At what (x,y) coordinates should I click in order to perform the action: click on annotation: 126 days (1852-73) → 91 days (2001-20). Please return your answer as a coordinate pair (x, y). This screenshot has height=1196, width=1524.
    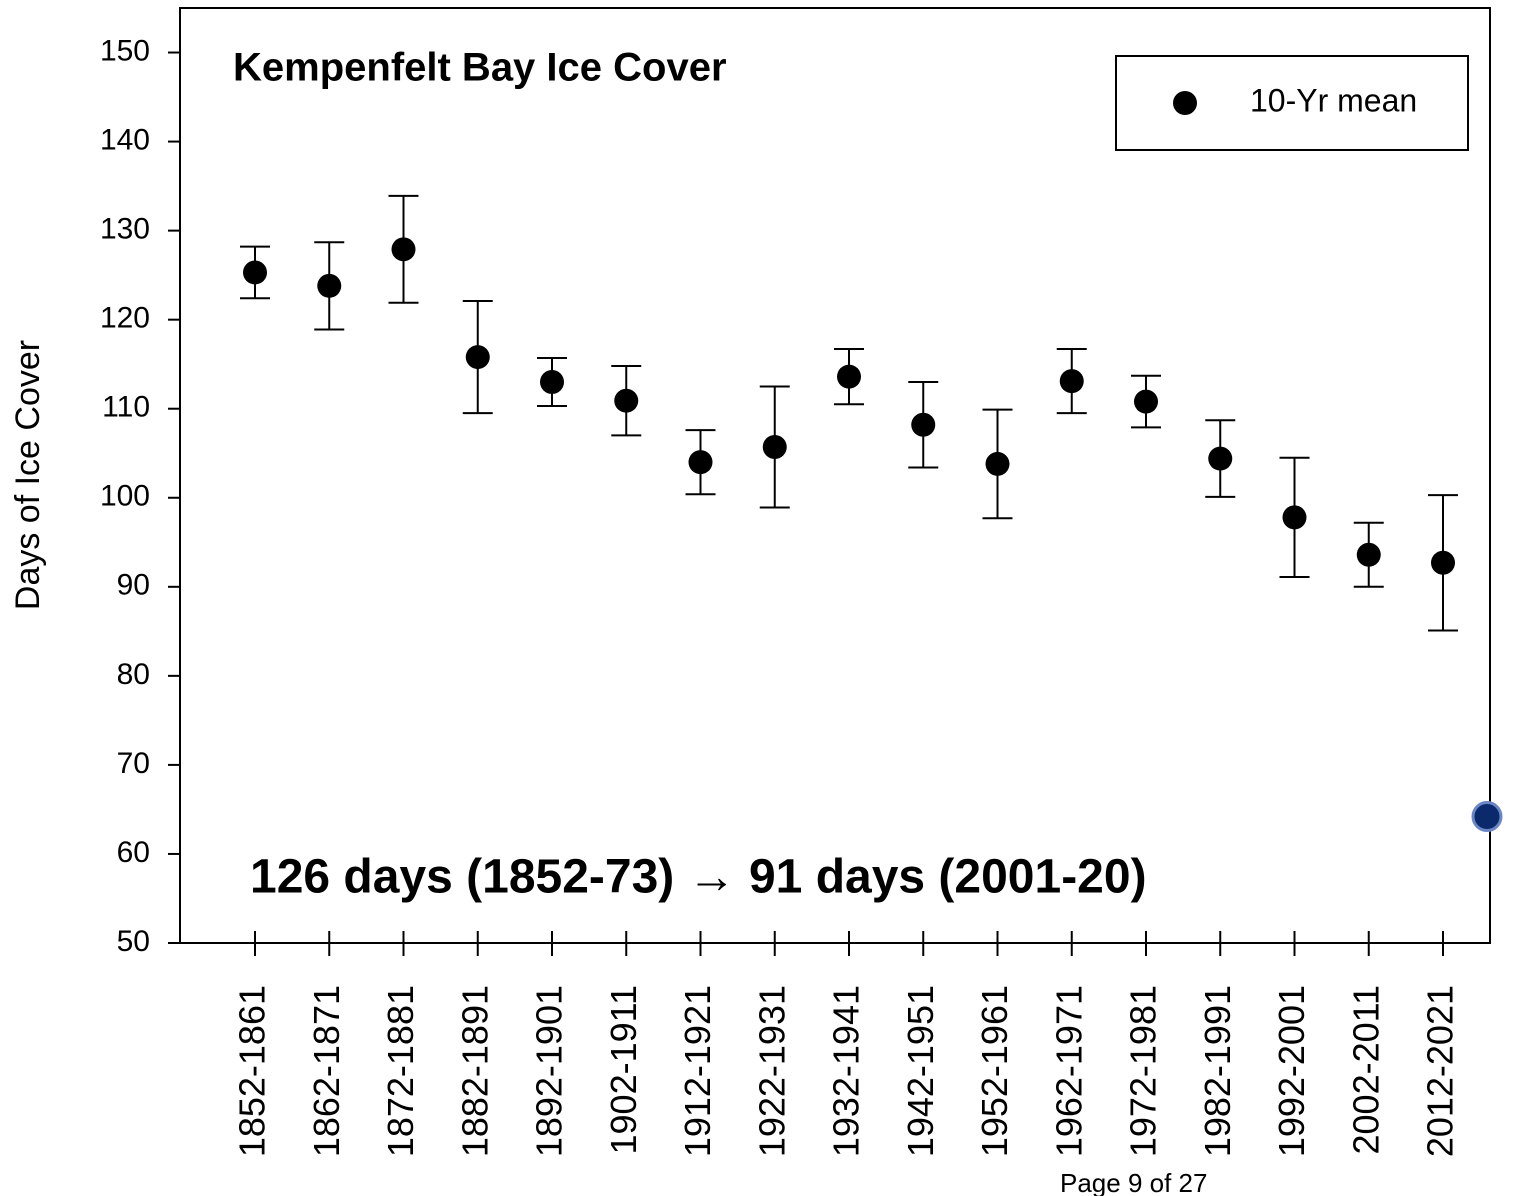
    Looking at the image, I should click on (698, 877).